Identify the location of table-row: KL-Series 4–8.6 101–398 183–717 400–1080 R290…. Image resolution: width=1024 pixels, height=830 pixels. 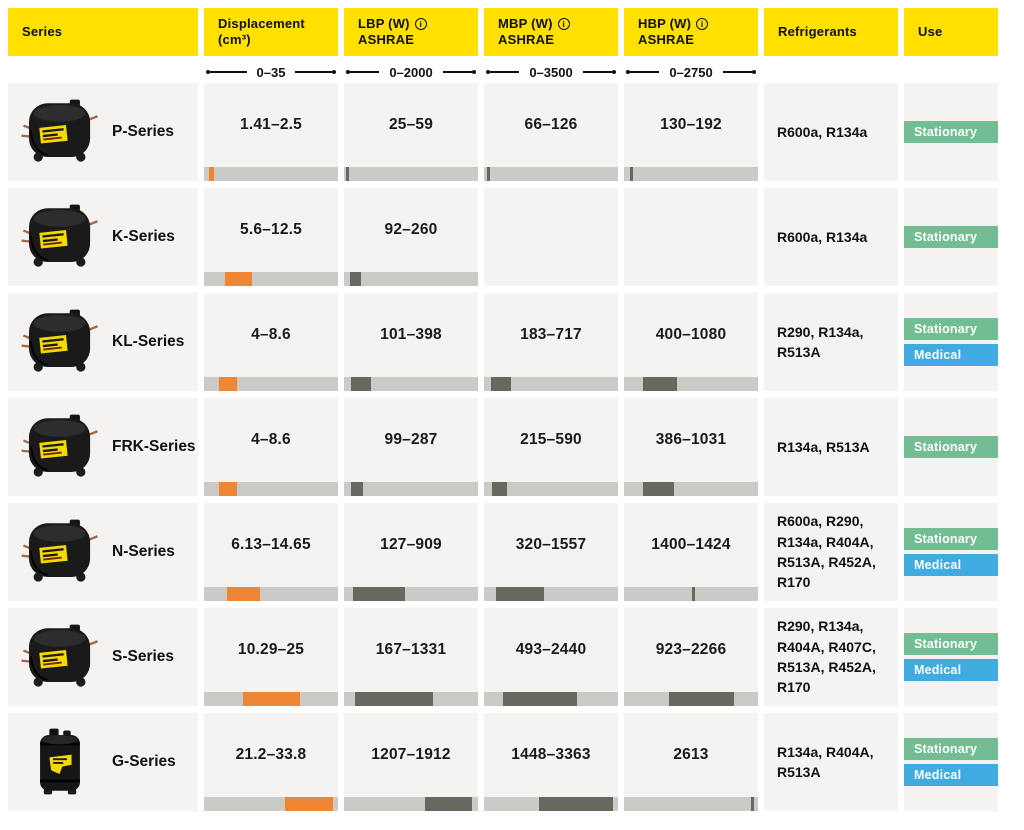
(507, 342).